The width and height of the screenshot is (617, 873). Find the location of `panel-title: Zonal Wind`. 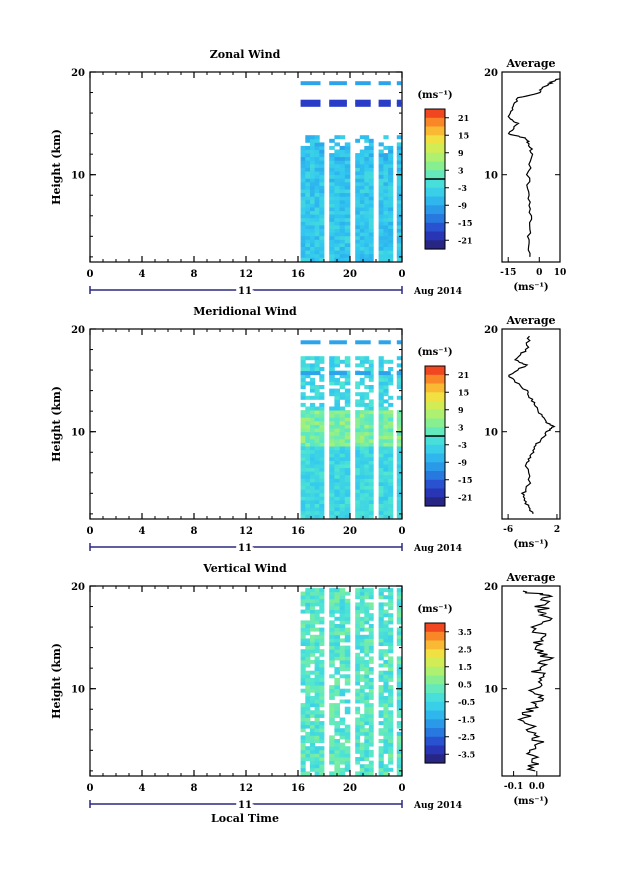

panel-title: Zonal Wind is located at coordinates (245, 54).